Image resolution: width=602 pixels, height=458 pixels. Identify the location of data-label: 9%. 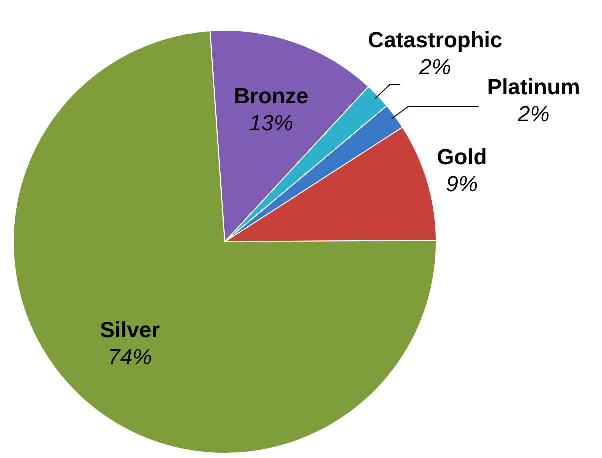
(462, 183).